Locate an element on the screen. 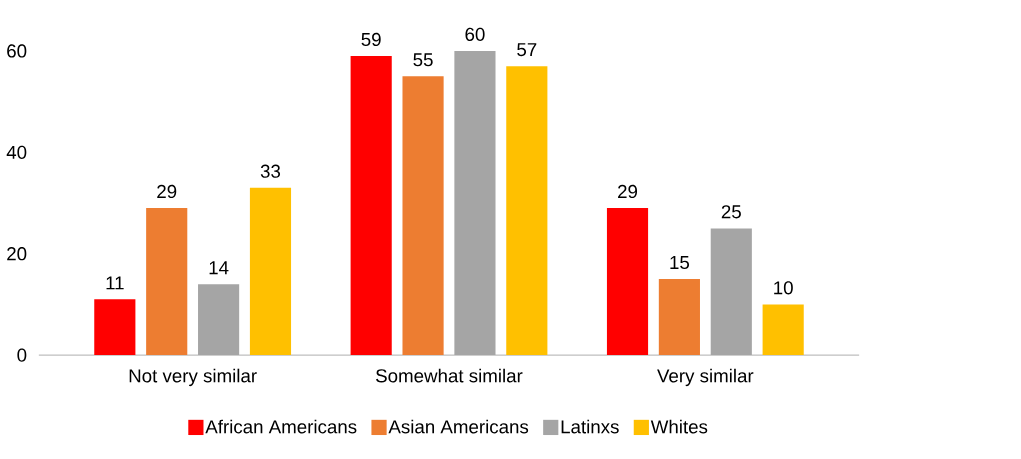  legend-label: Asian Americans is located at coordinates (458, 426).